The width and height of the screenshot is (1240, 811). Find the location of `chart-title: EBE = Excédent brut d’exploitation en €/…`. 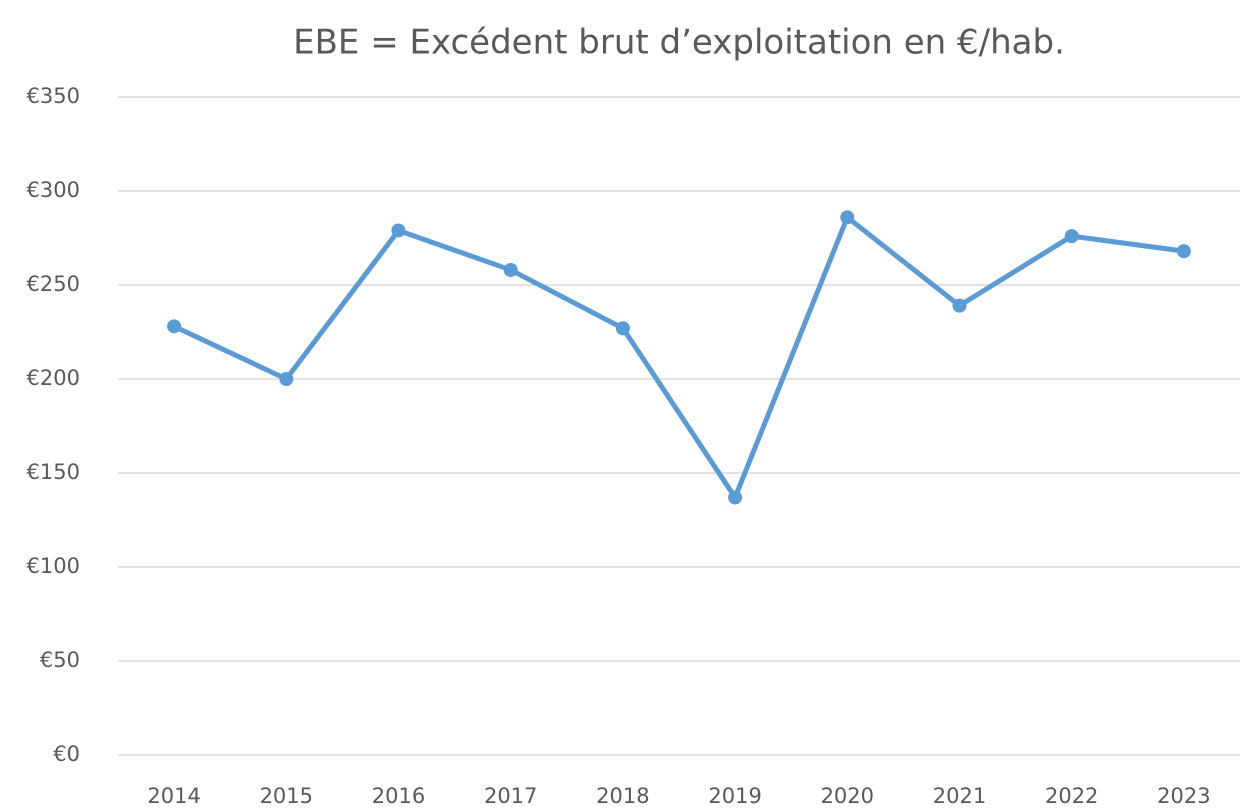

chart-title: EBE = Excédent brut d’exploitation en €/… is located at coordinates (679, 43).